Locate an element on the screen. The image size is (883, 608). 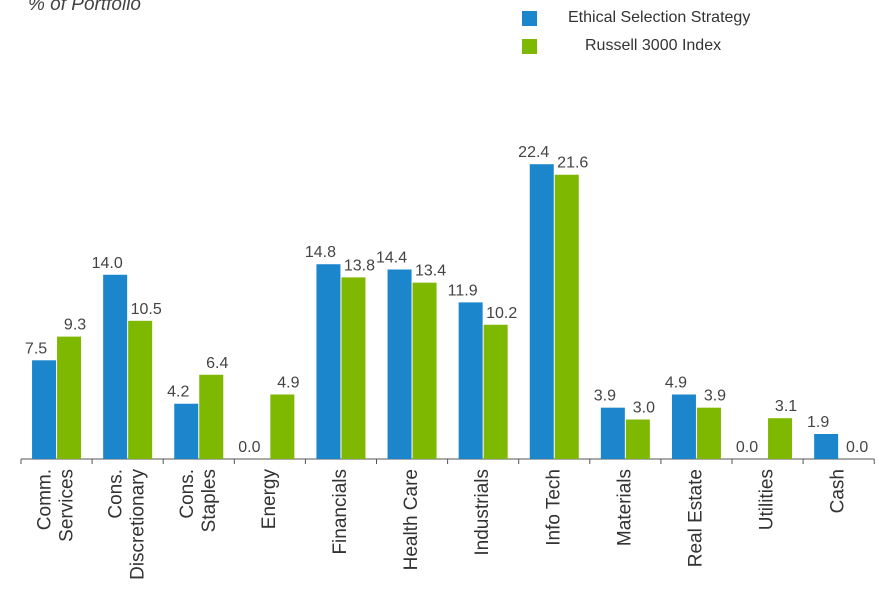
category-label: Cash is located at coordinates (838, 491).